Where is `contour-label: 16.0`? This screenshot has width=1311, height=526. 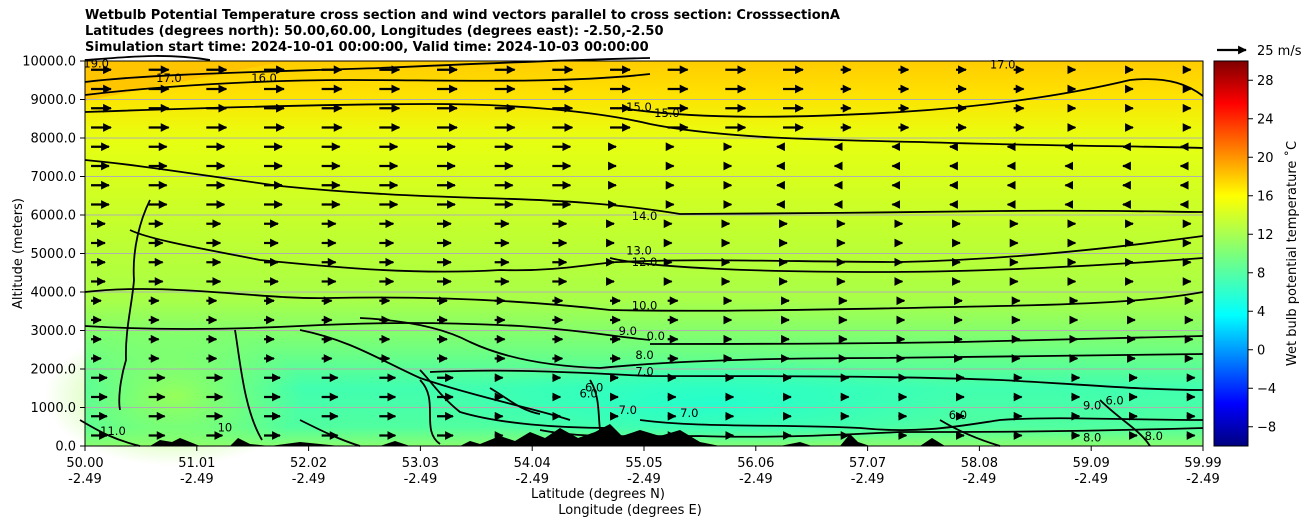
contour-label: 16.0 is located at coordinates (264, 78).